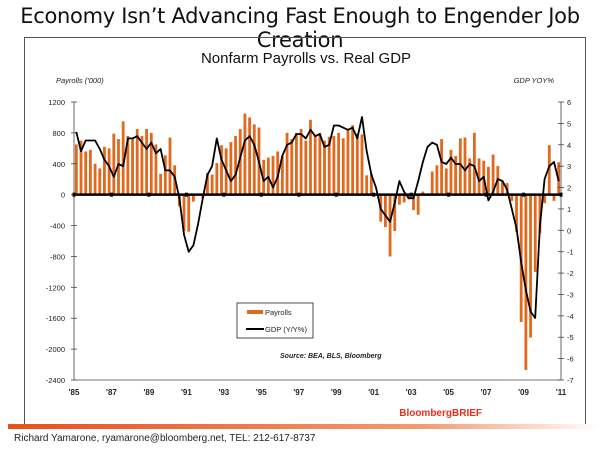 This screenshot has height=449, width=600. Describe the element at coordinates (58, 133) in the screenshot. I see `left-tick-label: 800` at that location.